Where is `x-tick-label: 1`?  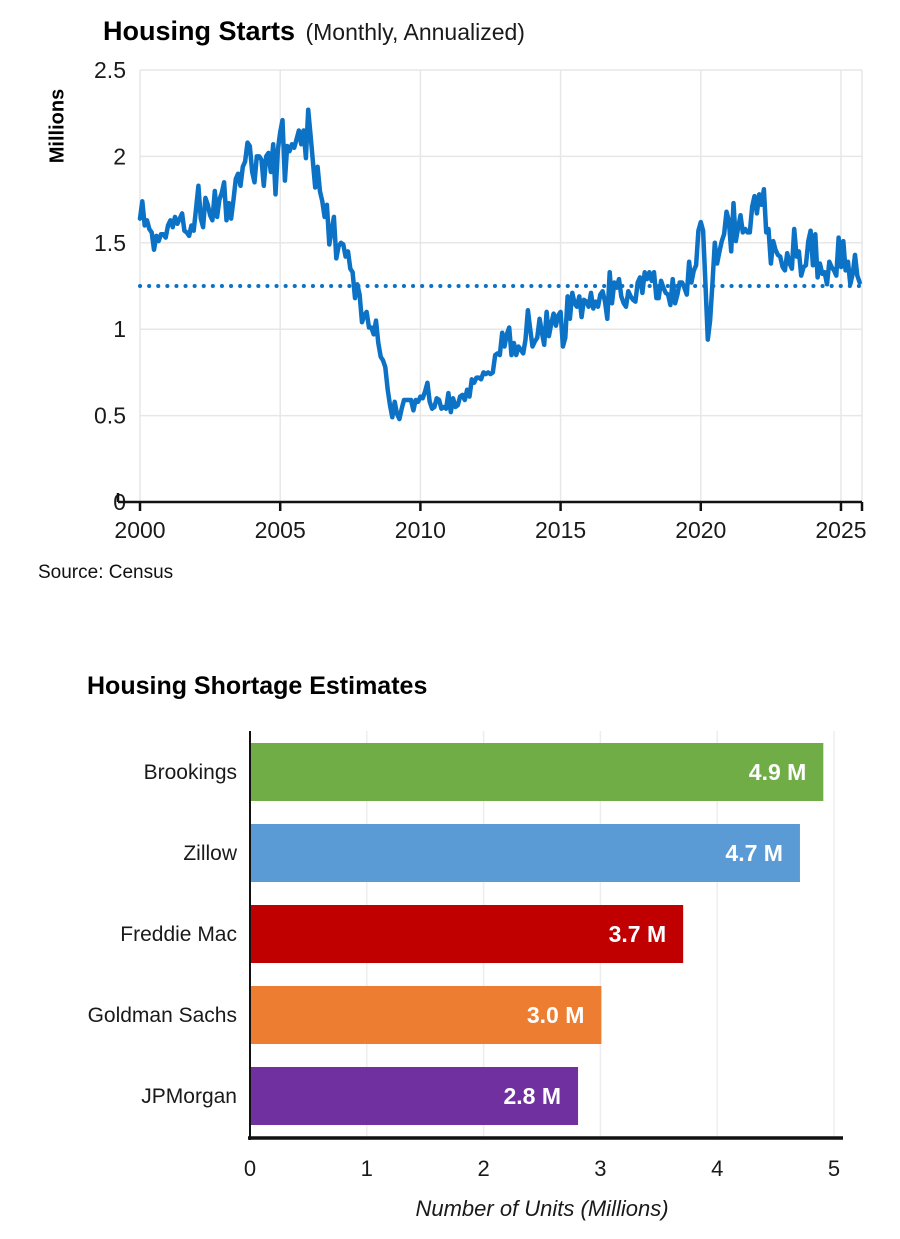 x-tick-label: 1 is located at coordinates (367, 1168).